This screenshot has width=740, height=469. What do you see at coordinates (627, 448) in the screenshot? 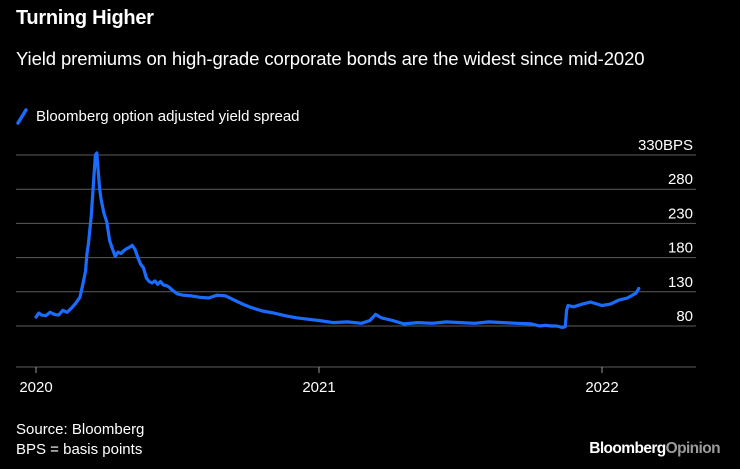
I see `brand-part-bloomberg: Bloomberg` at bounding box center [627, 448].